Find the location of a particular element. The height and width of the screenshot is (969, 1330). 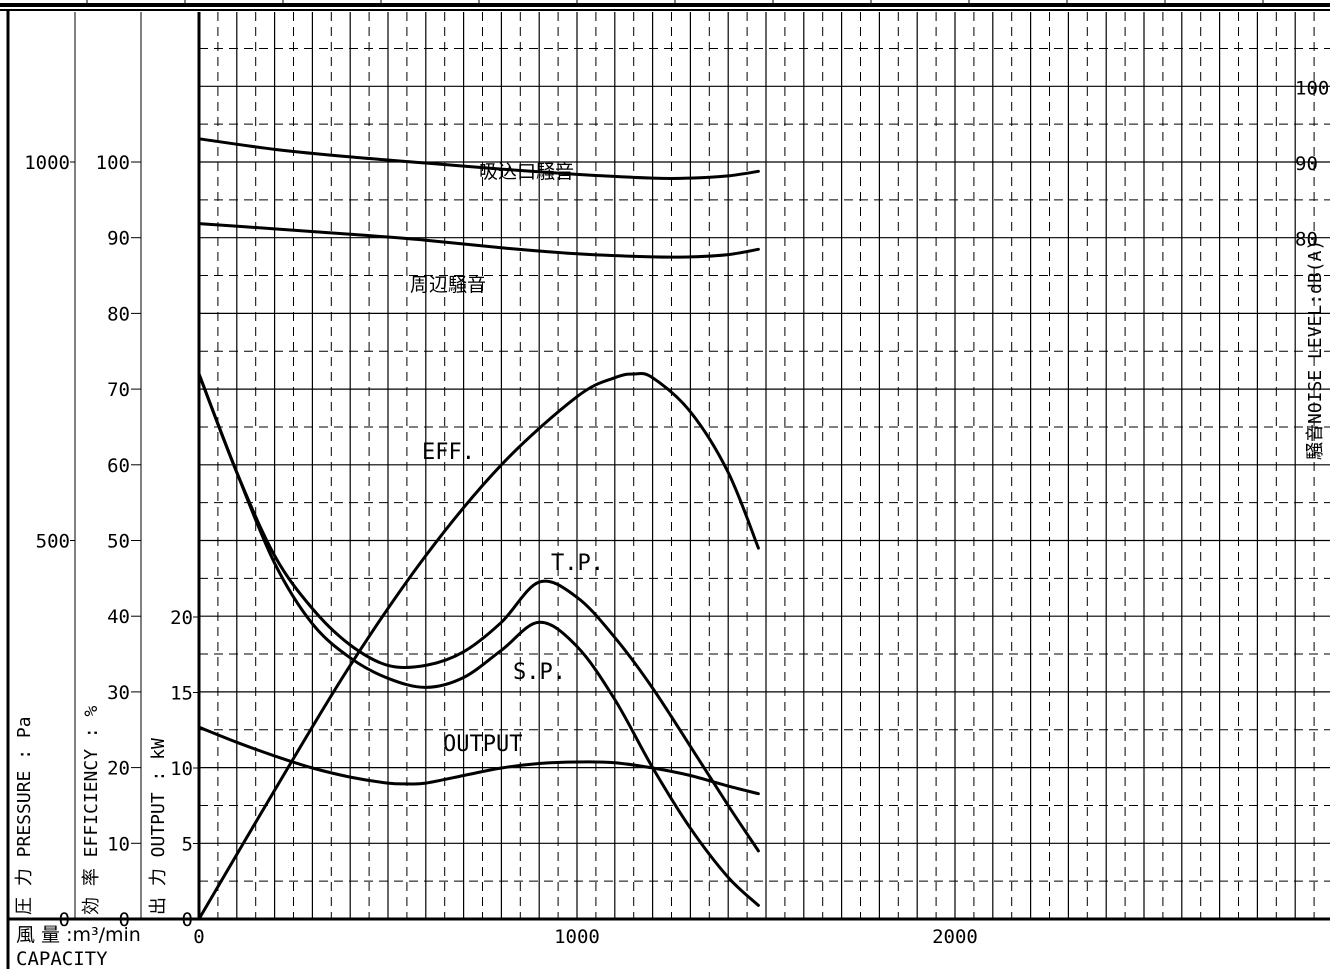

efficiency-tick-label: 20 is located at coordinates (118, 769).